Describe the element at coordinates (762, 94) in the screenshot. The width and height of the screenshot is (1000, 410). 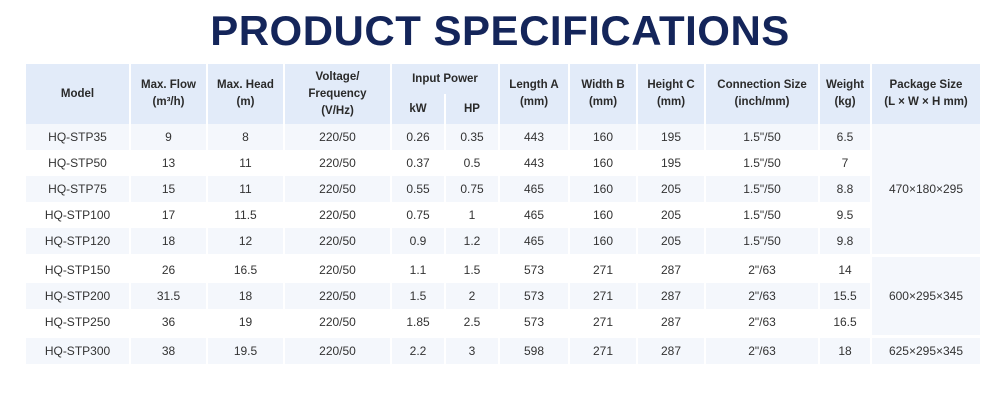
I see `header-connection: Connection Size (inch/mm)` at that location.